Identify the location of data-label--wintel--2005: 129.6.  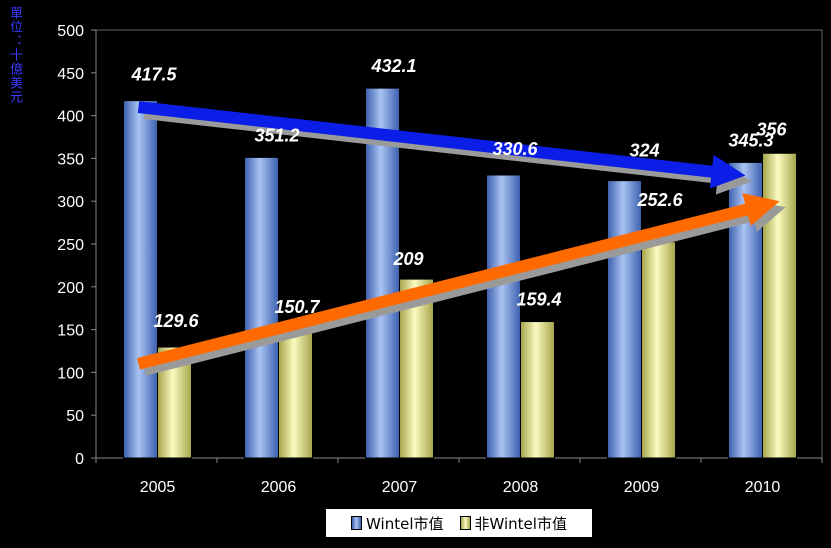
(177, 321).